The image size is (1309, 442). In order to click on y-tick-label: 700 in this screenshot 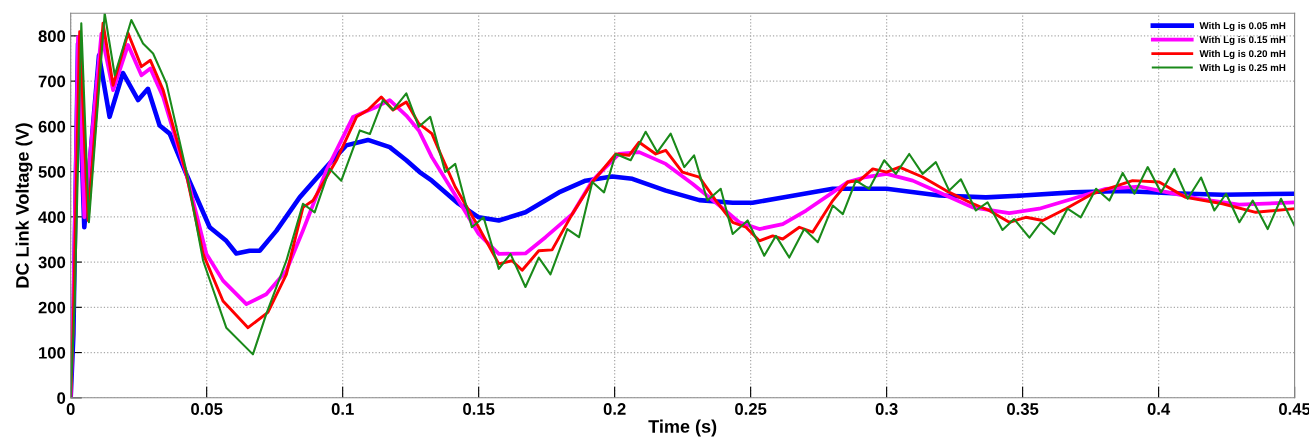, I will do `click(52, 81)`.